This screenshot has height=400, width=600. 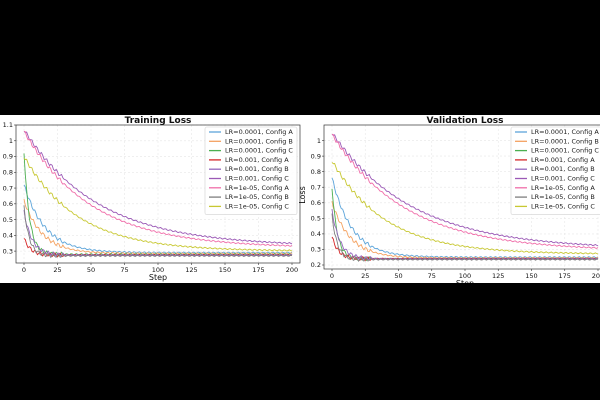 I want to click on y-tick-label: 0.2, so click(x=316, y=265).